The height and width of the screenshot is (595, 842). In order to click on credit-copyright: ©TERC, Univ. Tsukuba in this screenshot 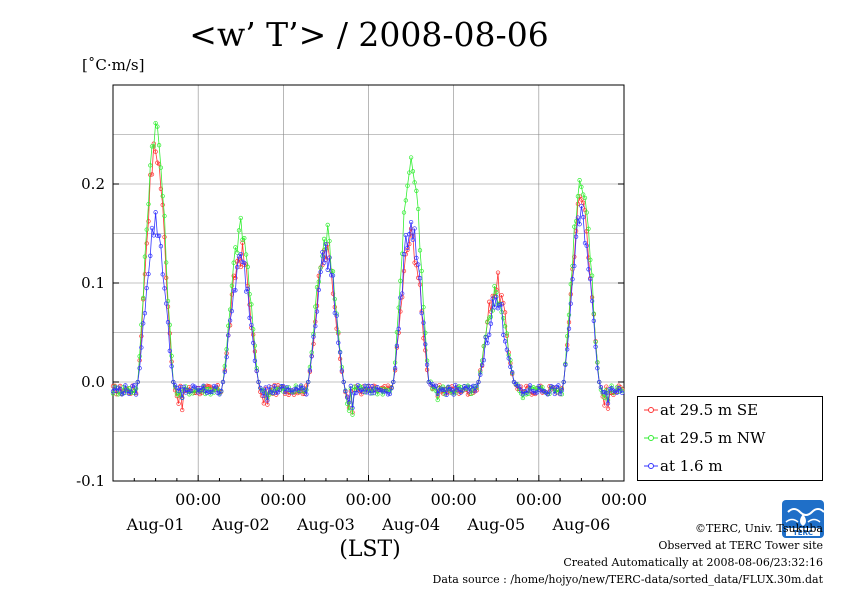, I will do `click(758, 528)`.